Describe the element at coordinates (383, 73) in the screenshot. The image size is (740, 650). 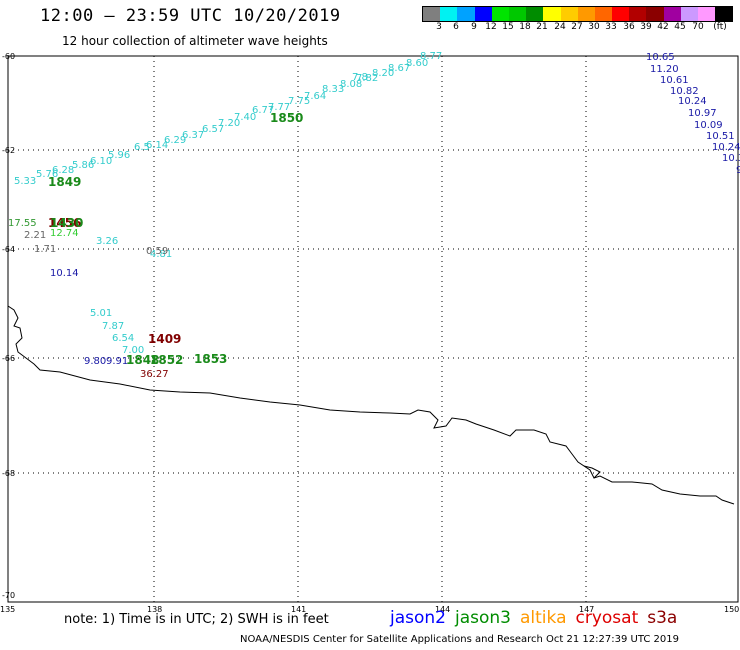
I see `wave-height-value: 8.20` at that location.